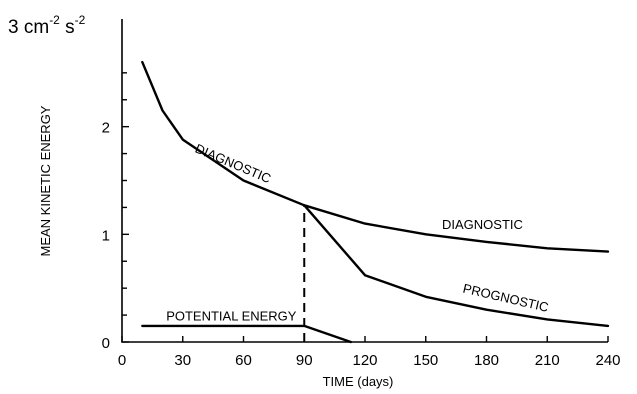 This screenshot has width=637, height=394. What do you see at coordinates (80, 20) in the screenshot?
I see `y-unit-exp2: -2` at bounding box center [80, 20].